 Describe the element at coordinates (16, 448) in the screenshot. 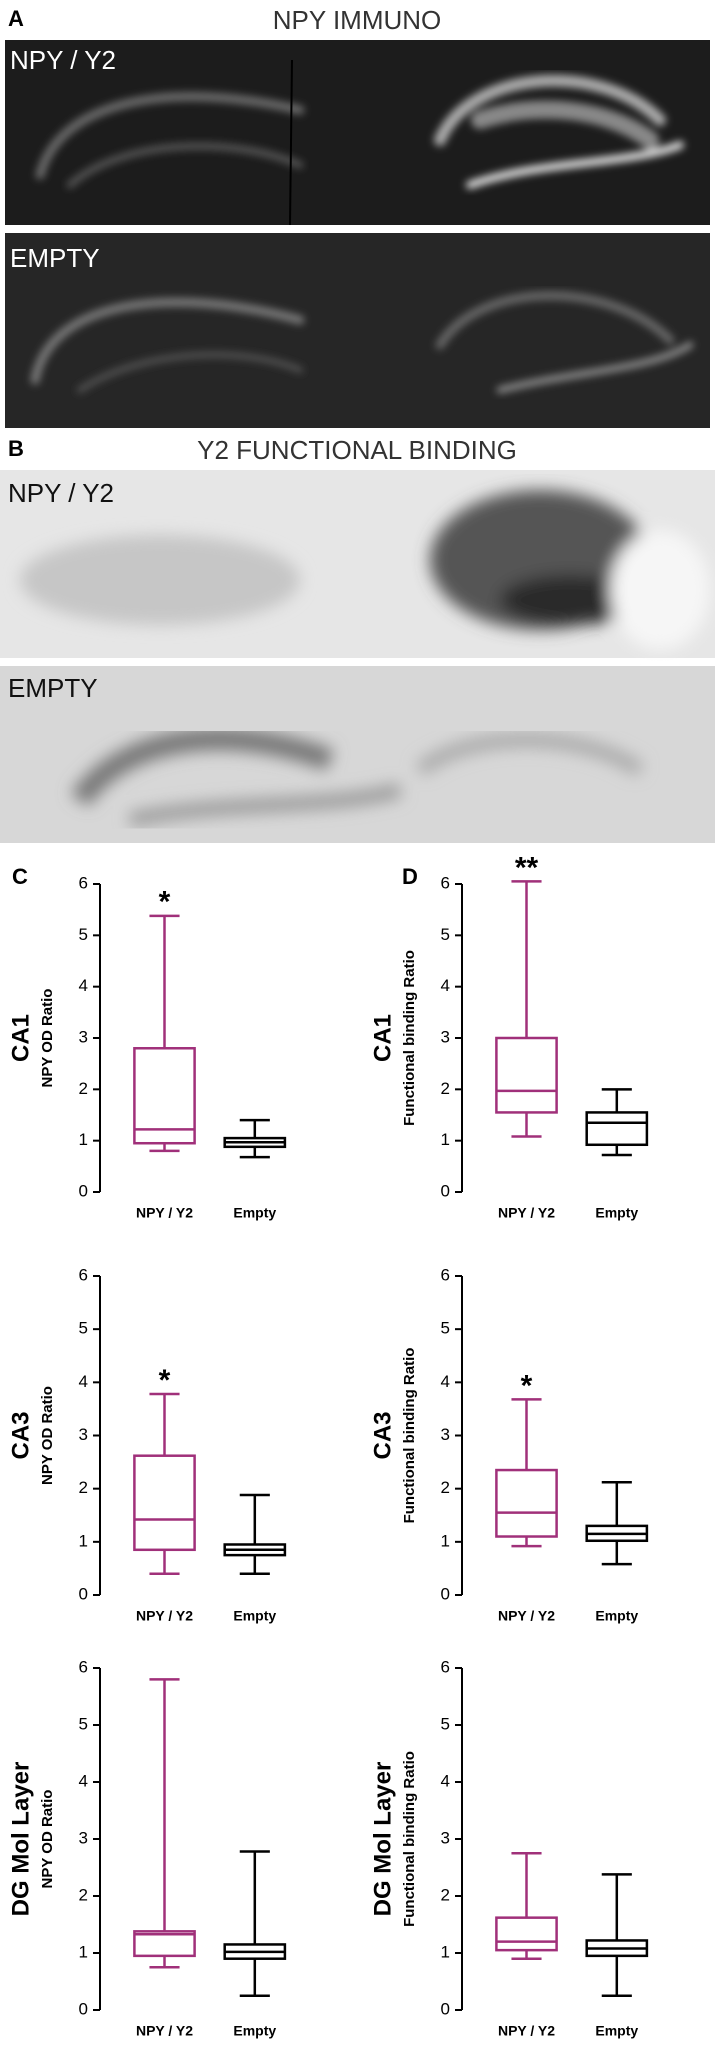

I see `panel-letter: B` at that location.